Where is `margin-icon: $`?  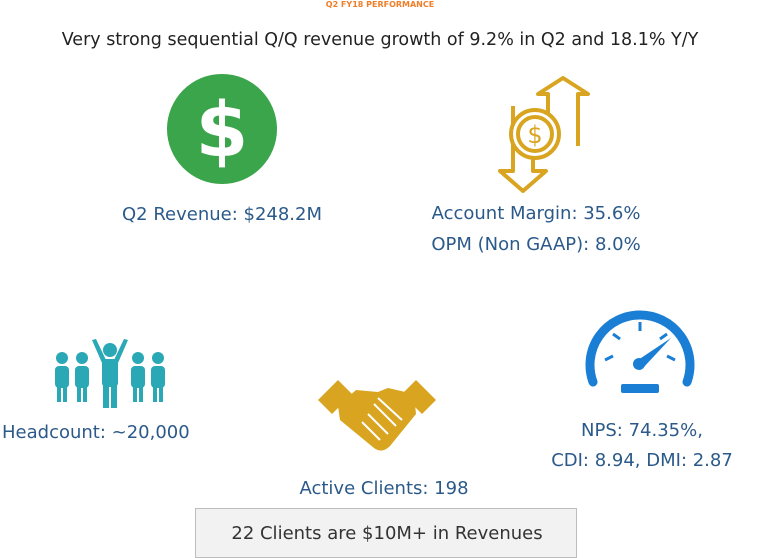 margin-icon: $ is located at coordinates (544, 134).